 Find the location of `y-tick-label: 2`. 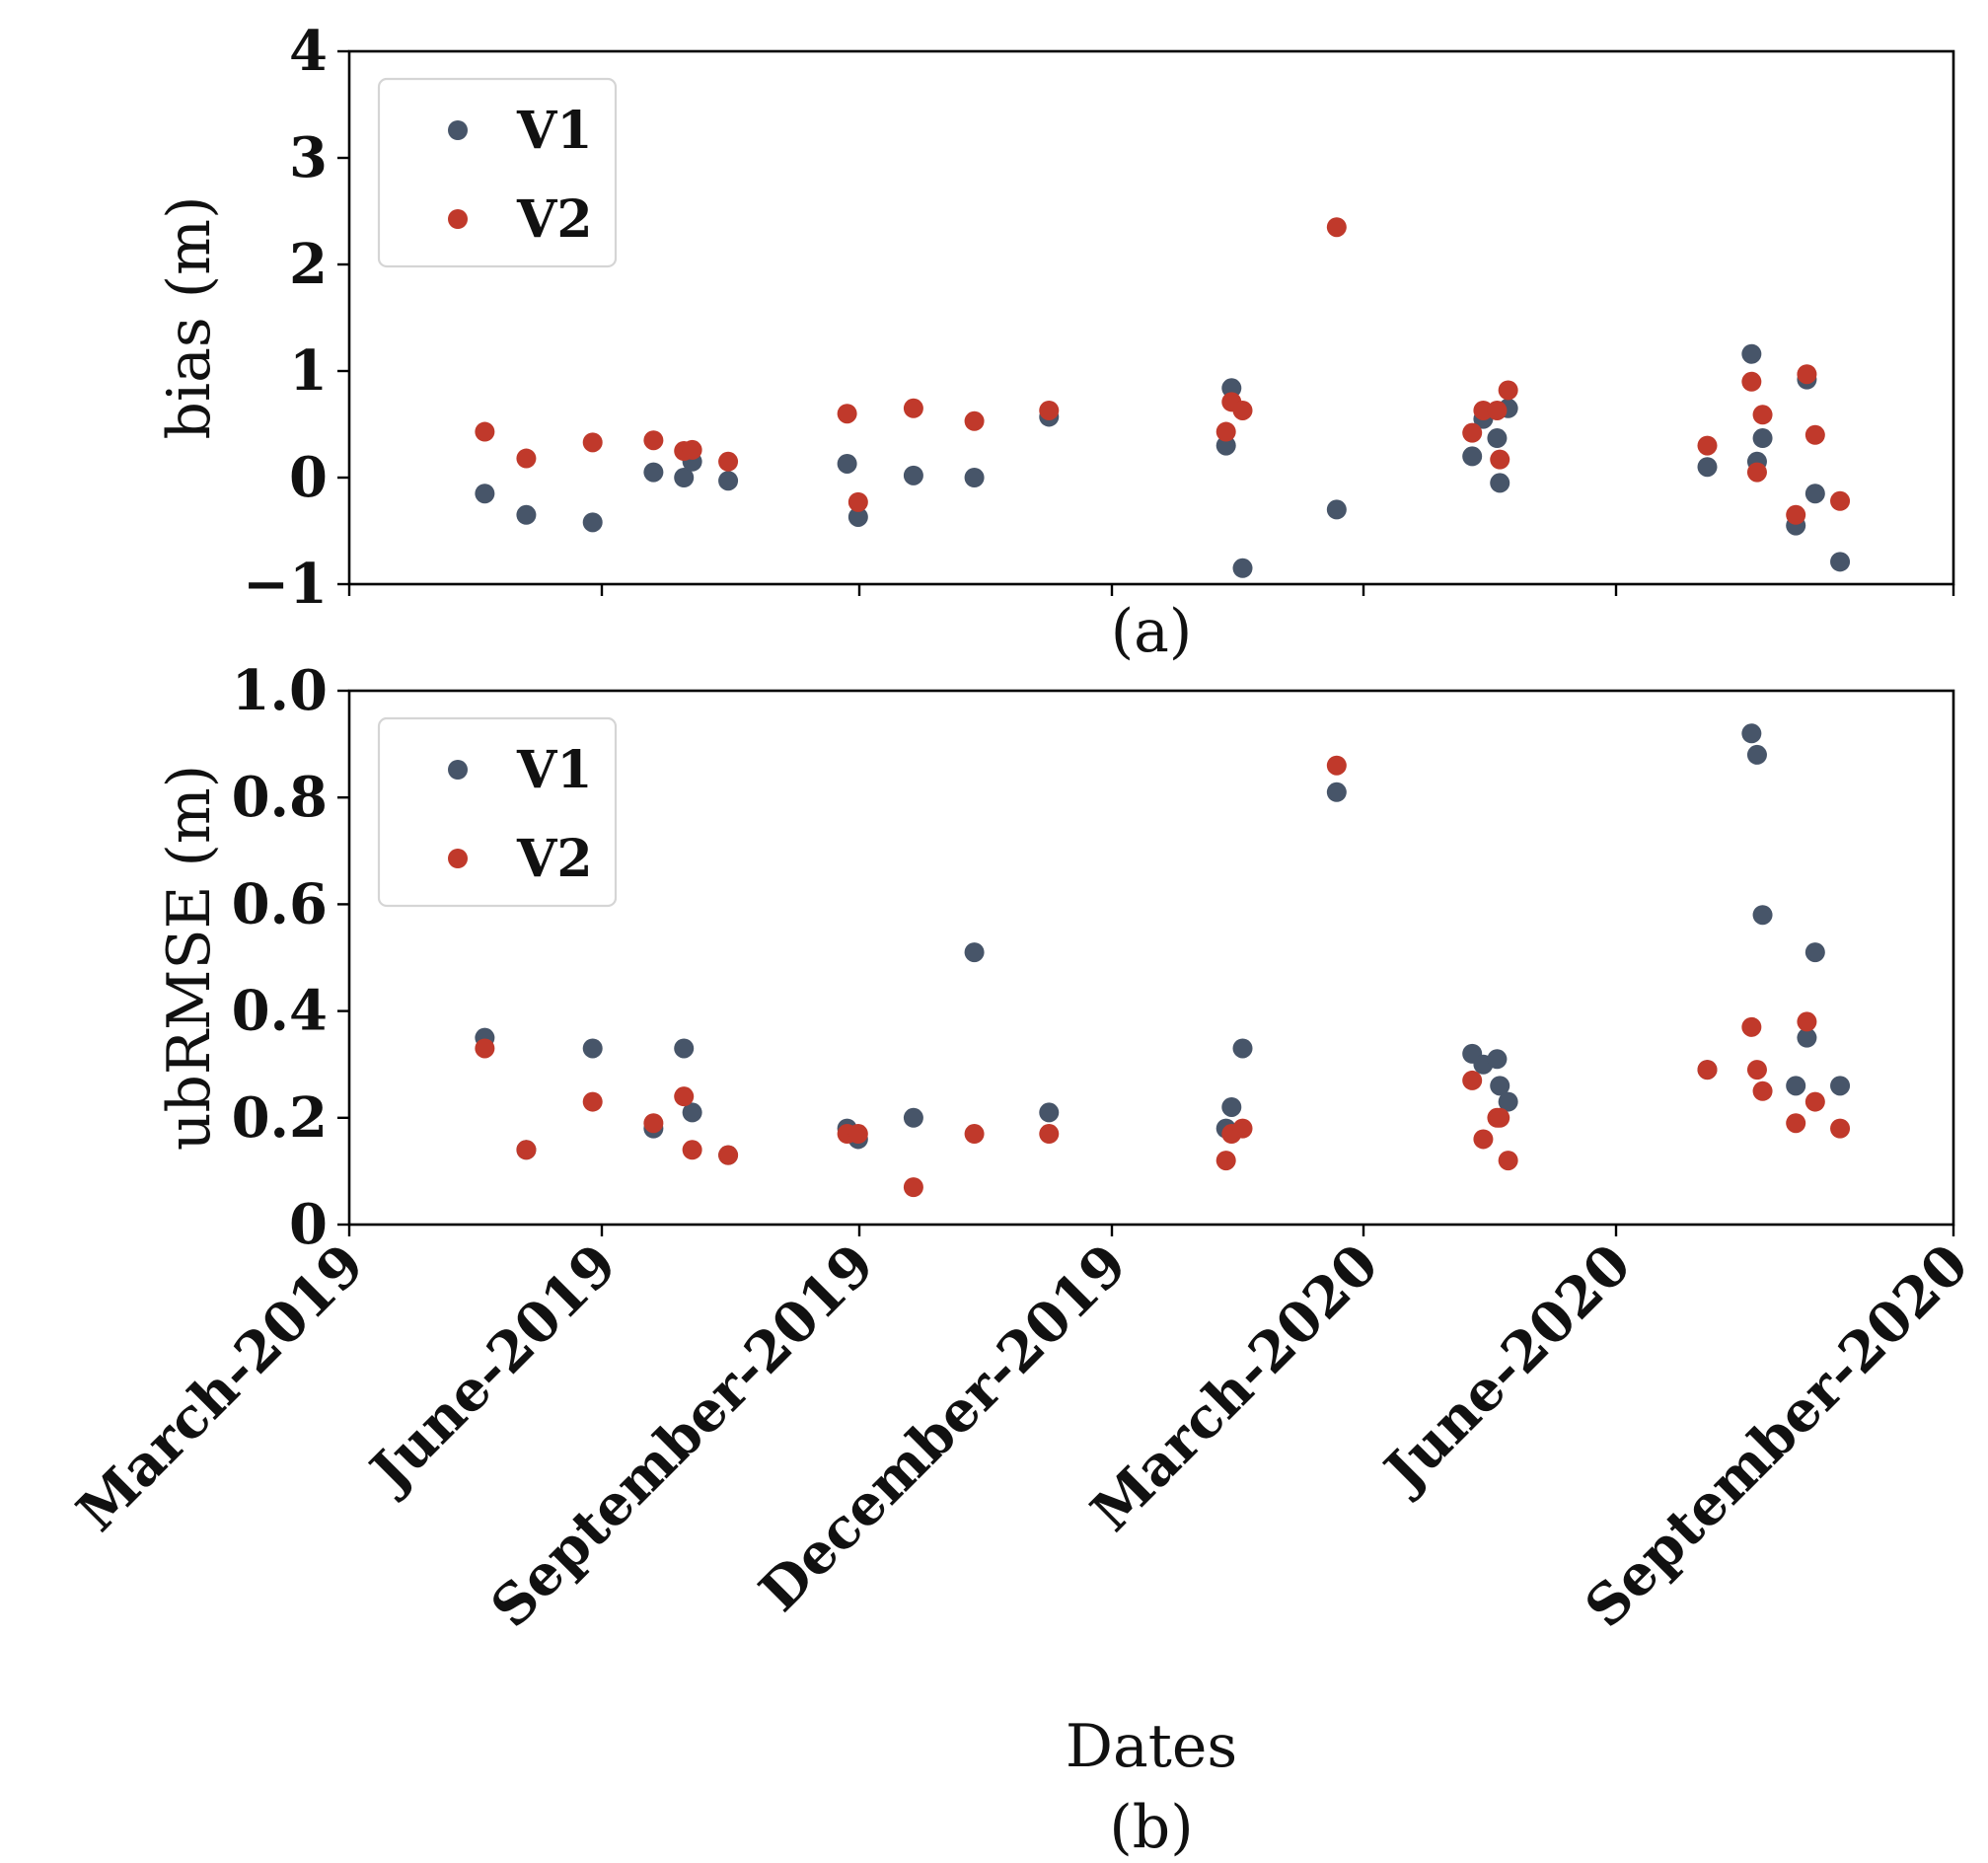

y-tick-label: 2 is located at coordinates (308, 265).